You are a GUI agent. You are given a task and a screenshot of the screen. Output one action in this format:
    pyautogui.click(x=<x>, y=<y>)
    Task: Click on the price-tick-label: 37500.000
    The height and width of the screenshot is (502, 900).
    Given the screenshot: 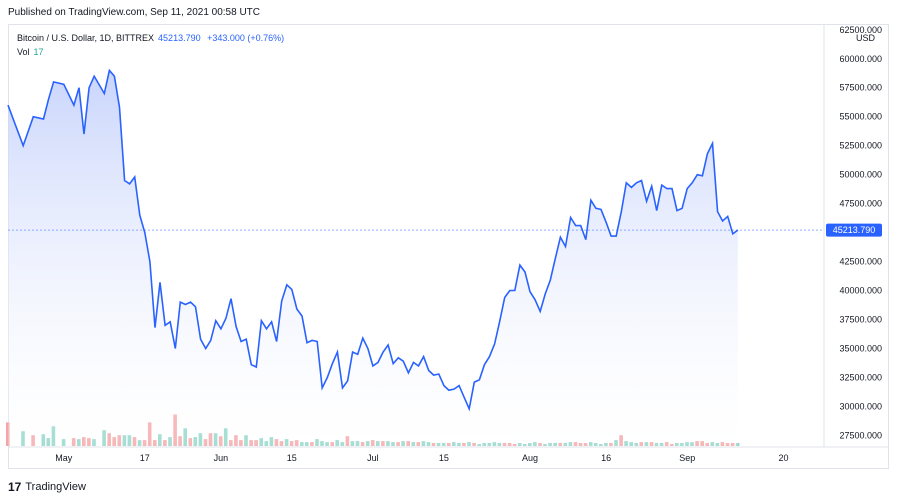 What is the action you would take?
    pyautogui.click(x=860, y=320)
    